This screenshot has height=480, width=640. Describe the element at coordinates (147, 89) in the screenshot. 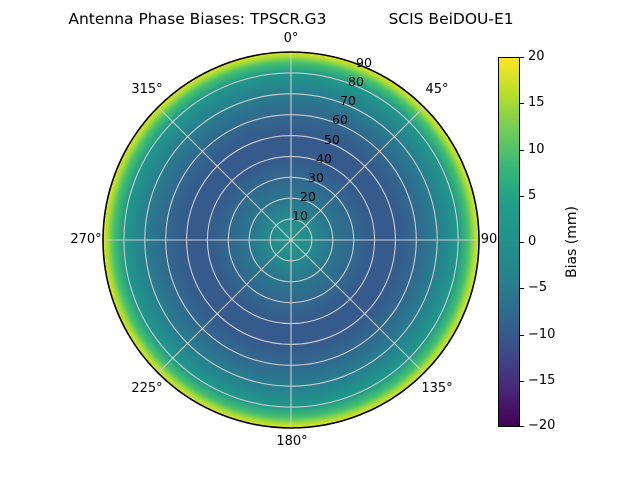

I see `theta-label-315: 315°` at that location.